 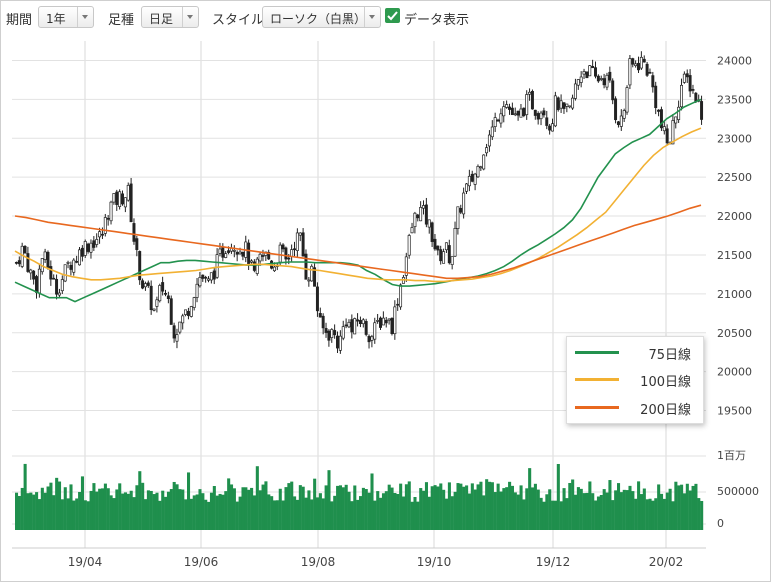 I want to click on data-display-checkbox, so click(x=392, y=15).